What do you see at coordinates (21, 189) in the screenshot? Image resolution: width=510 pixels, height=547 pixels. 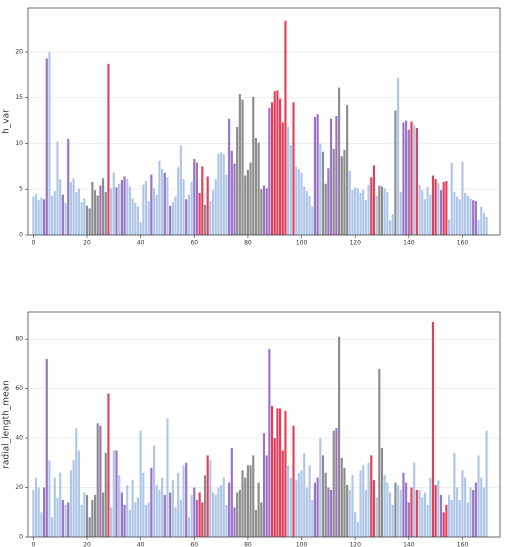 I see `y-tick-label: 5` at bounding box center [21, 189].